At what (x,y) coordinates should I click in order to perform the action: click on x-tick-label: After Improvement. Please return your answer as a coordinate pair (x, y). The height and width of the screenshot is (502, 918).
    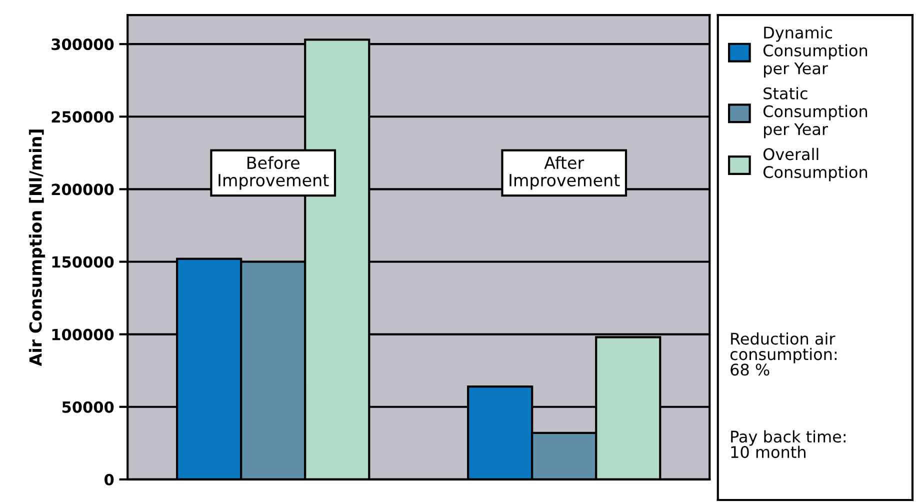
    Looking at the image, I should click on (565, 173).